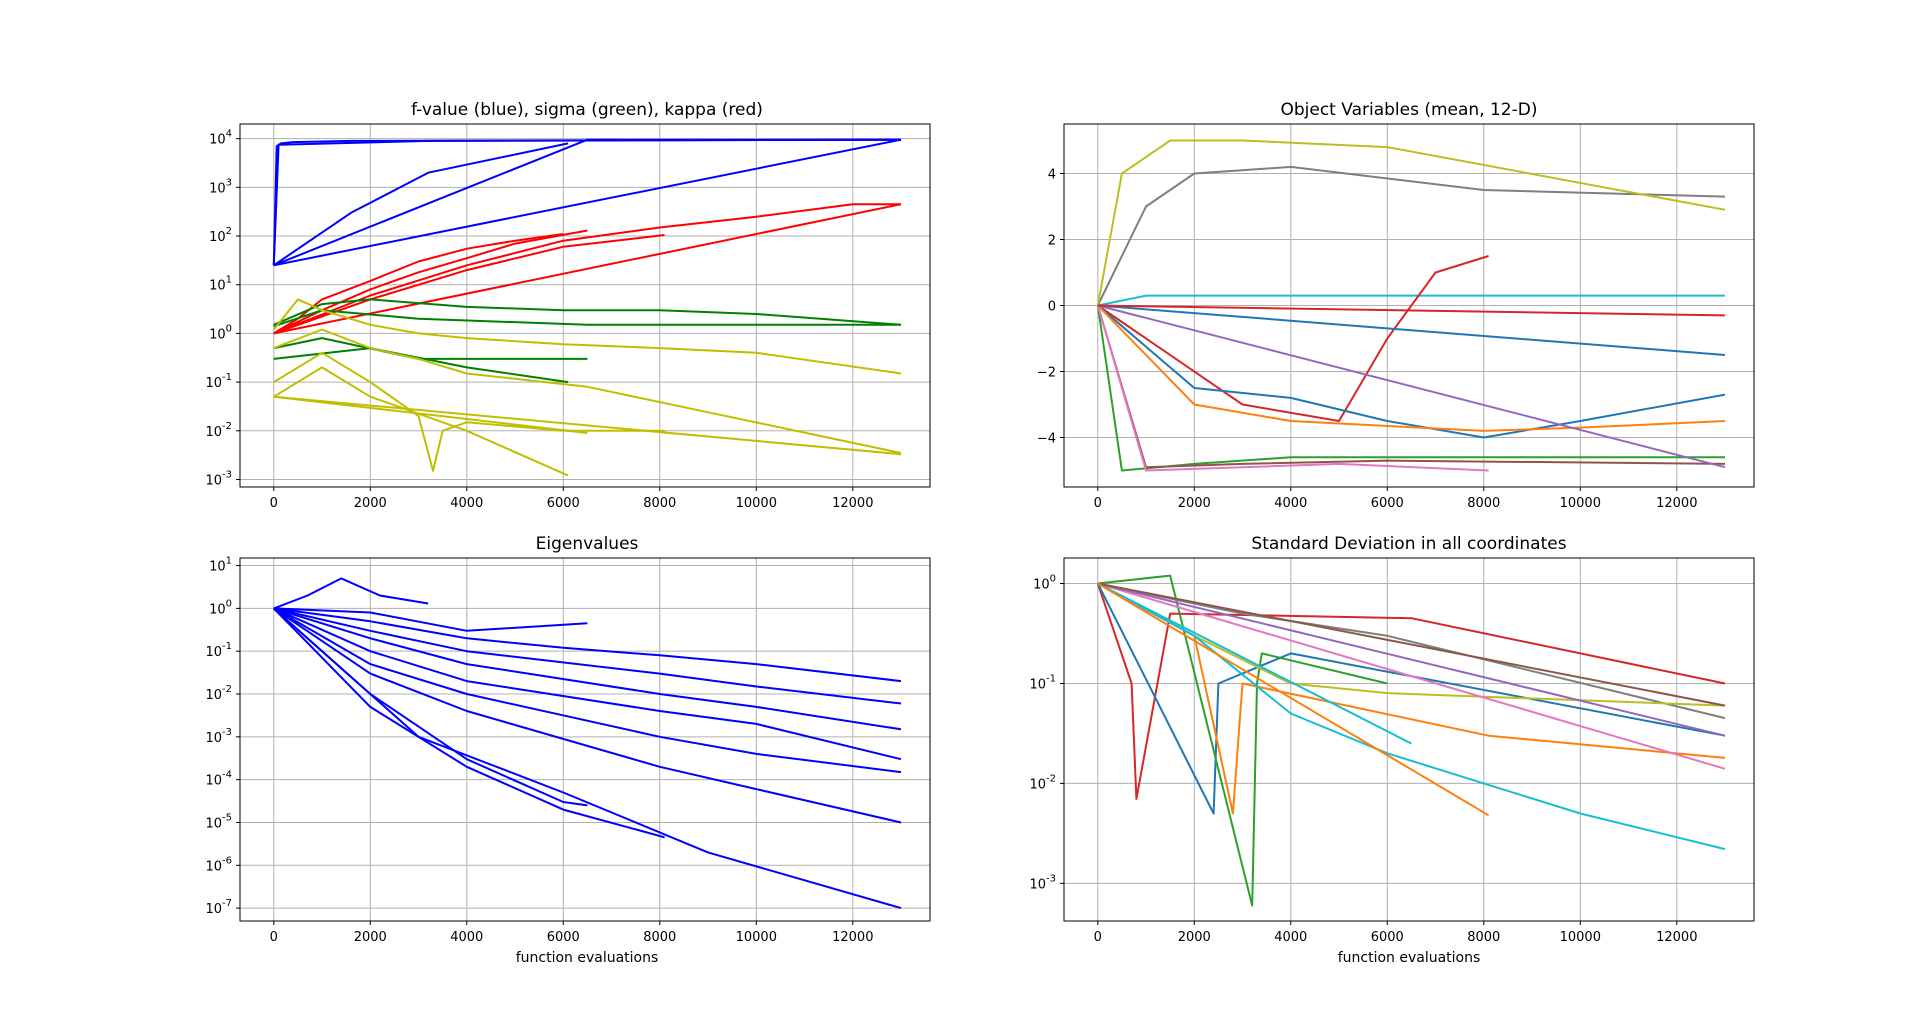 The width and height of the screenshot is (1920, 1023). I want to click on y-tick-label: −2, so click(1046, 373).